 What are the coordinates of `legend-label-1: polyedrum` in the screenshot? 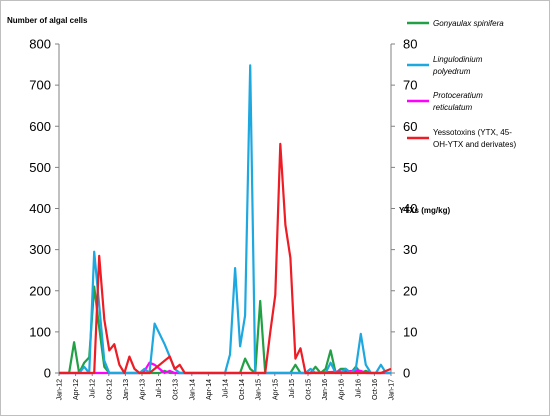 It's located at (451, 71).